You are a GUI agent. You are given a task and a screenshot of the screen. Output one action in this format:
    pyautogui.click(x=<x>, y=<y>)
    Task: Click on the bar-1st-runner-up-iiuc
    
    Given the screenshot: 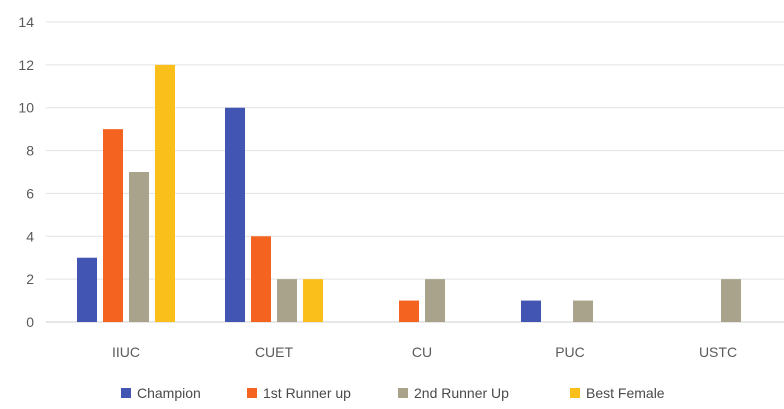 What is the action you would take?
    pyautogui.click(x=113, y=225)
    